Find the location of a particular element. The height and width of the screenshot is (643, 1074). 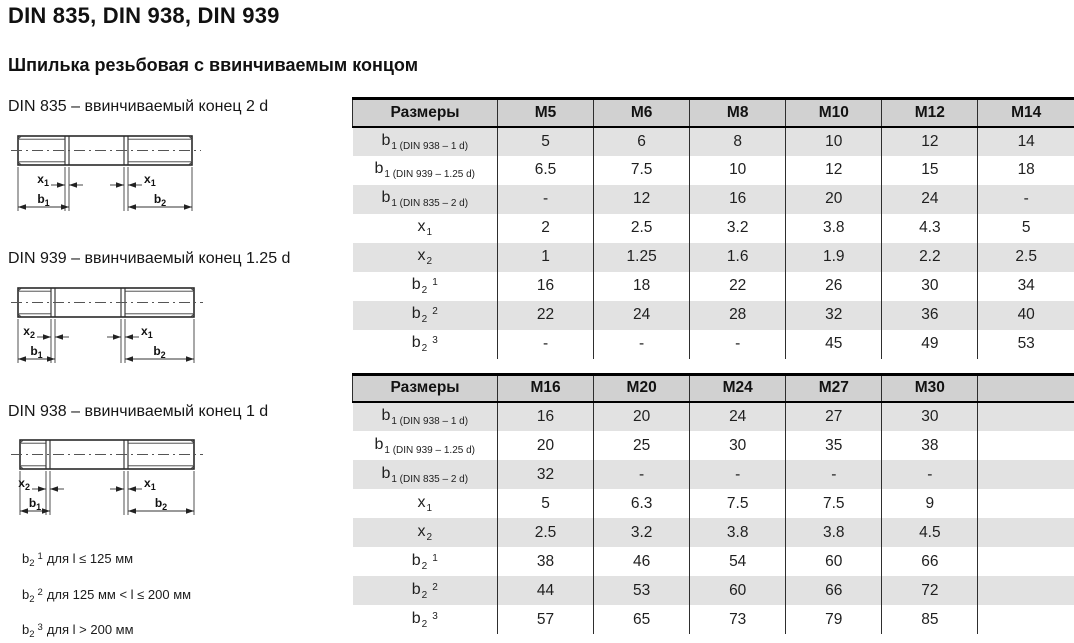

dim-symbol-superscript: 2 is located at coordinates (435, 587).